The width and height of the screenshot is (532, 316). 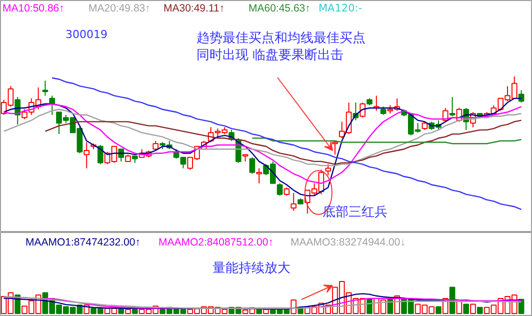 What do you see at coordinates (279, 8) in the screenshot?
I see `text: MA60:45.63↑` at bounding box center [279, 8].